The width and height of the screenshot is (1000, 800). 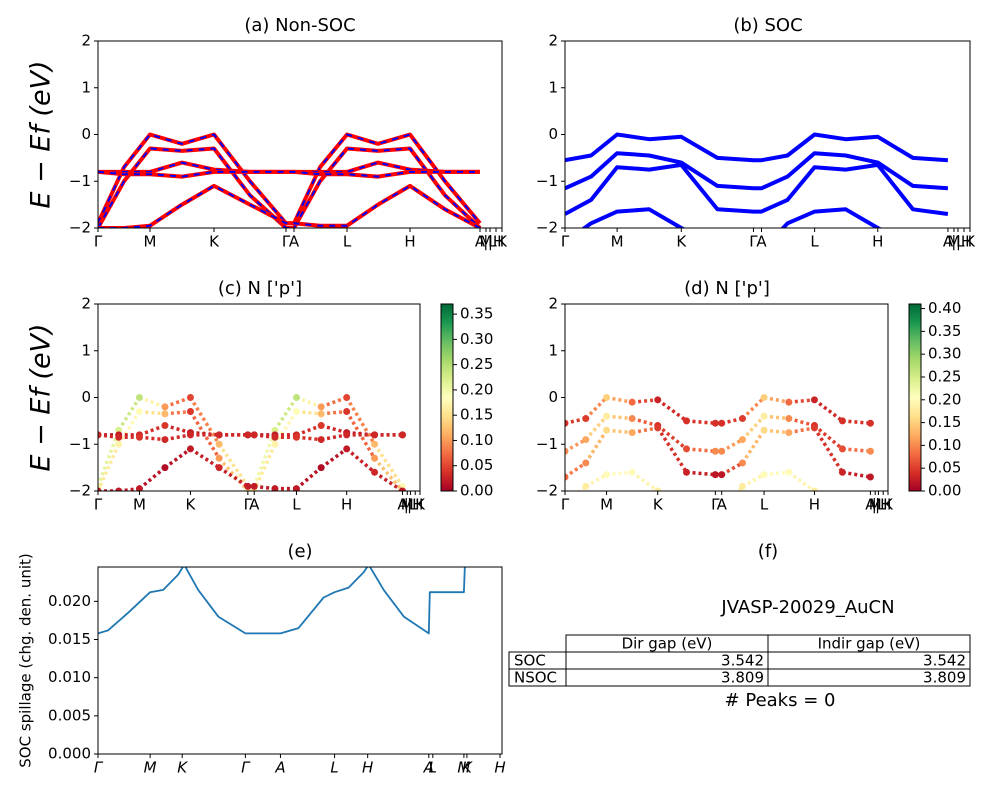 What do you see at coordinates (944, 308) in the screenshot?
I see `colorbar-tick-label: 0.40` at bounding box center [944, 308].